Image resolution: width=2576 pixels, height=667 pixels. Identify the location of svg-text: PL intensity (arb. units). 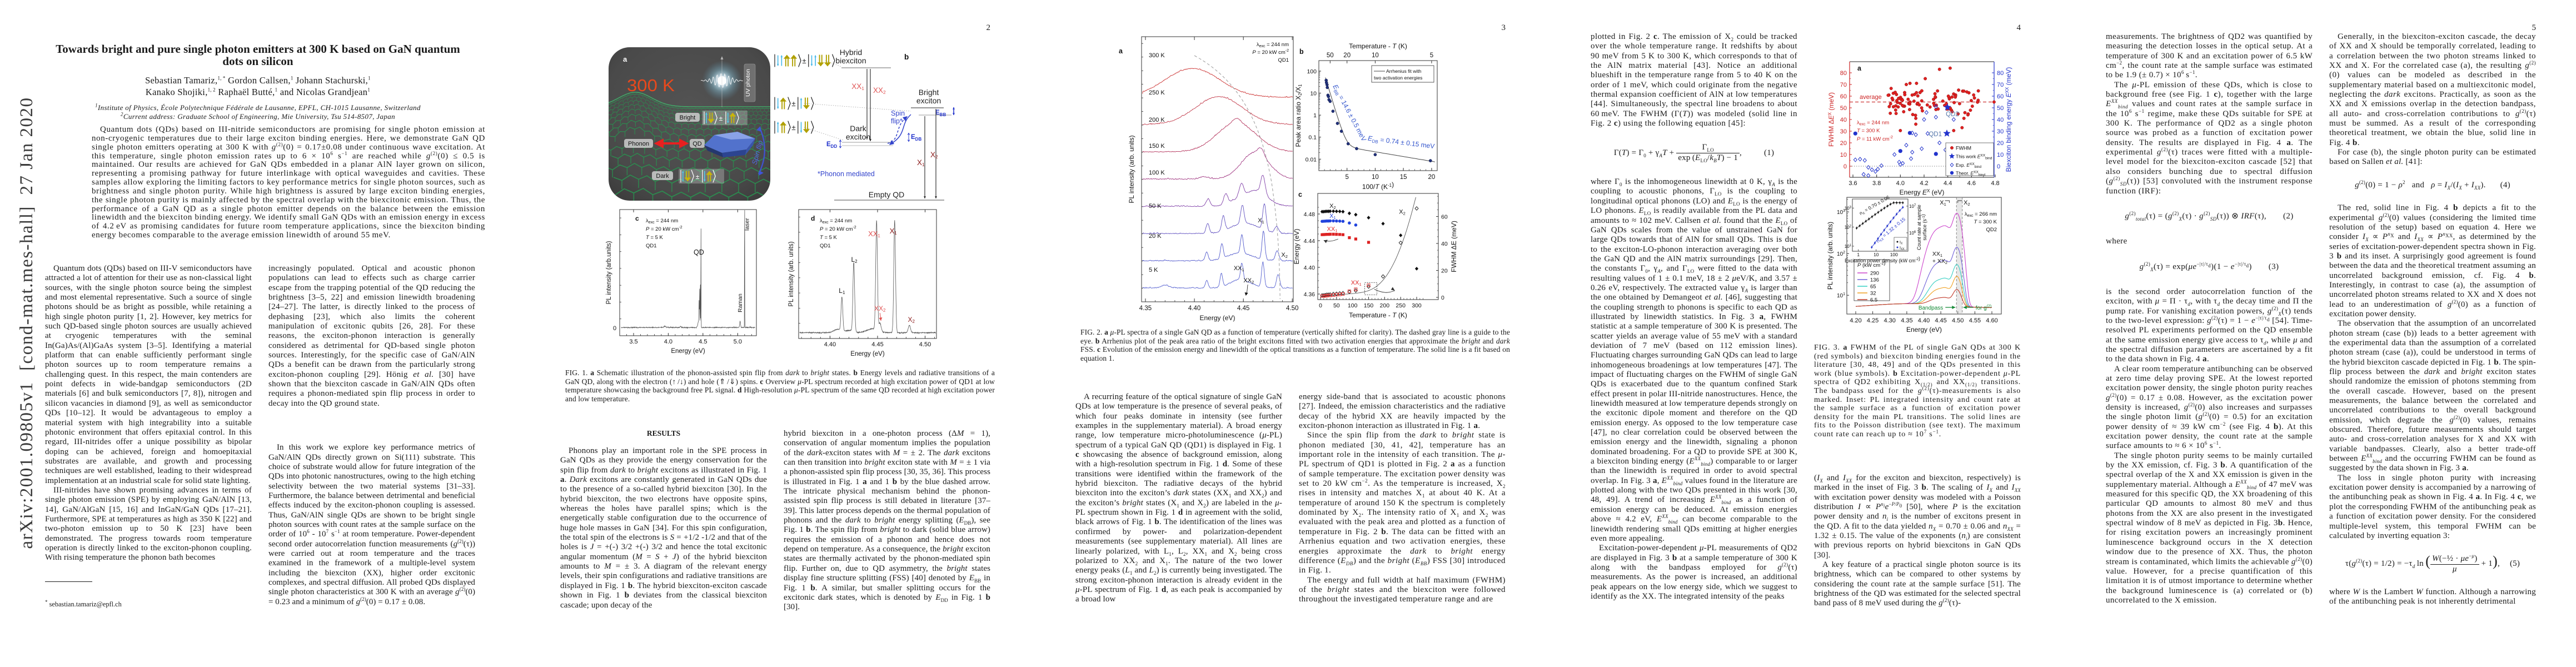
(1830, 256).